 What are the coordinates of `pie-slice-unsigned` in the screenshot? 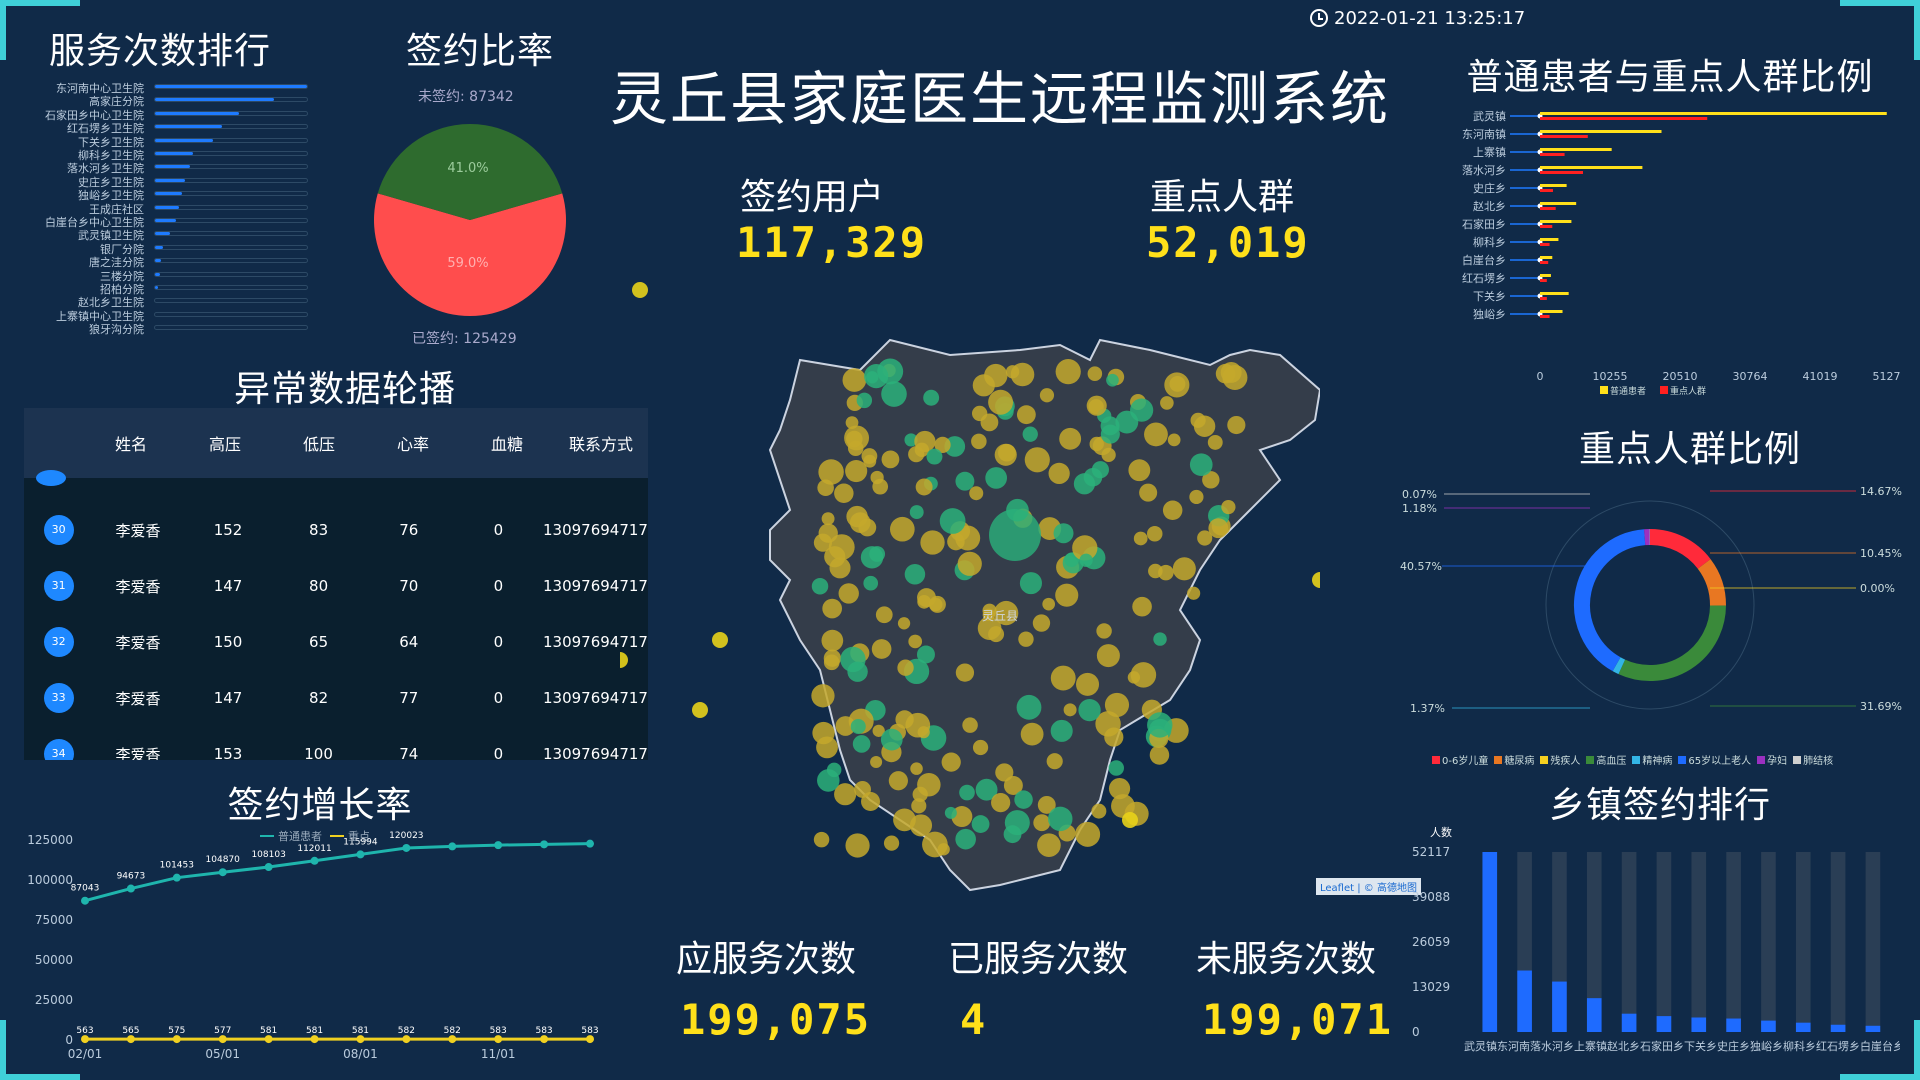 It's located at (470, 172).